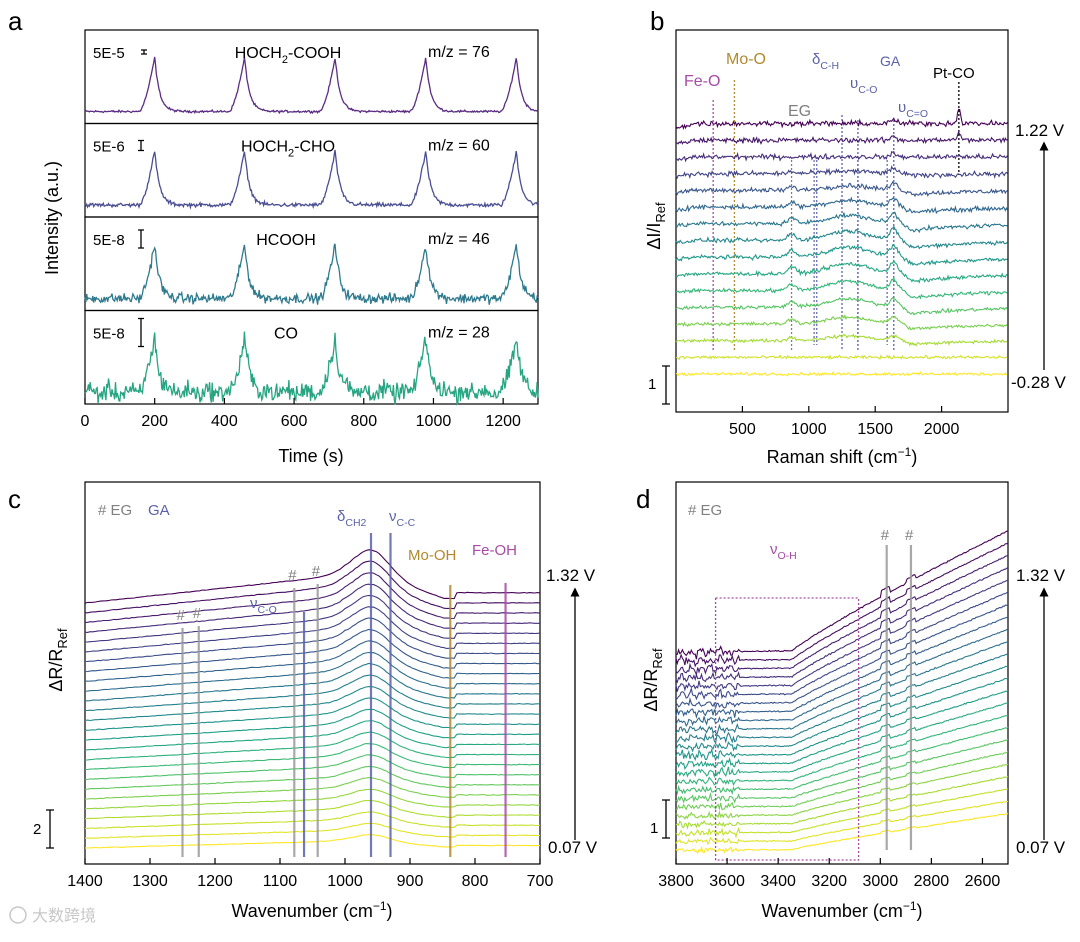  What do you see at coordinates (702, 81) in the screenshot?
I see `panel-b-peak-label: Fe-O` at bounding box center [702, 81].